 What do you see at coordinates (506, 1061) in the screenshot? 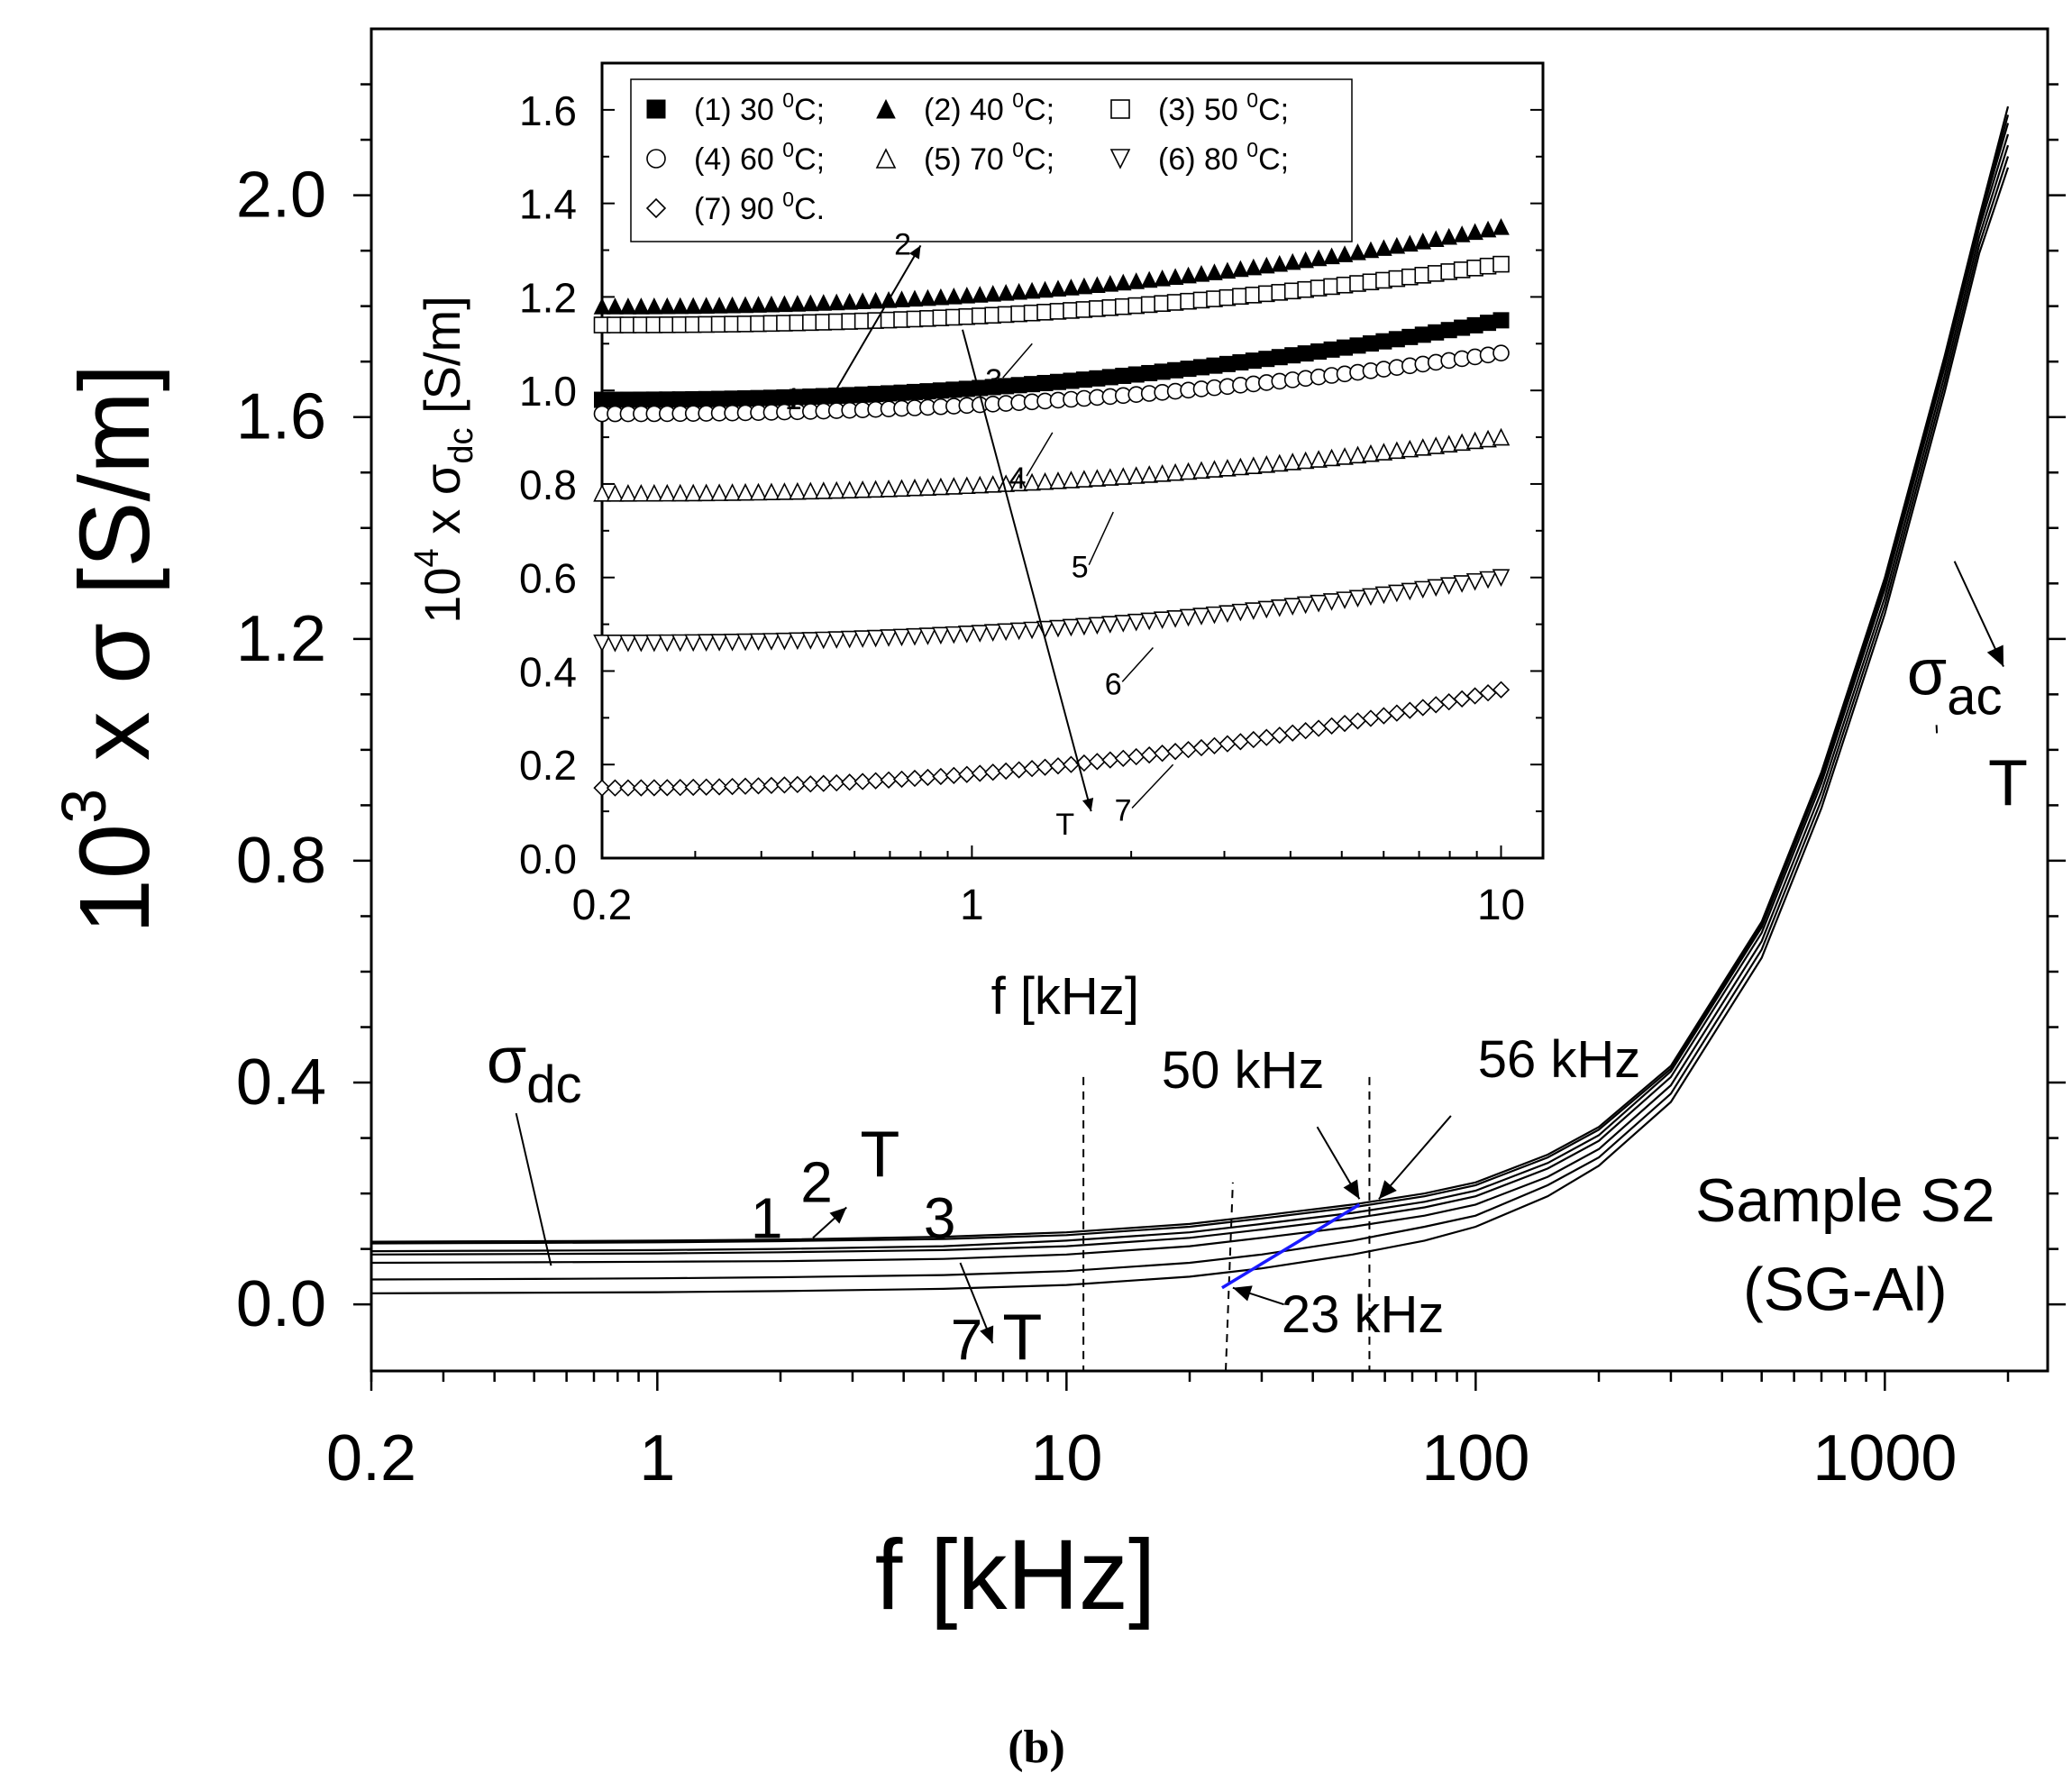
I see `sigma-dc-label-symbol: σ` at bounding box center [506, 1061].